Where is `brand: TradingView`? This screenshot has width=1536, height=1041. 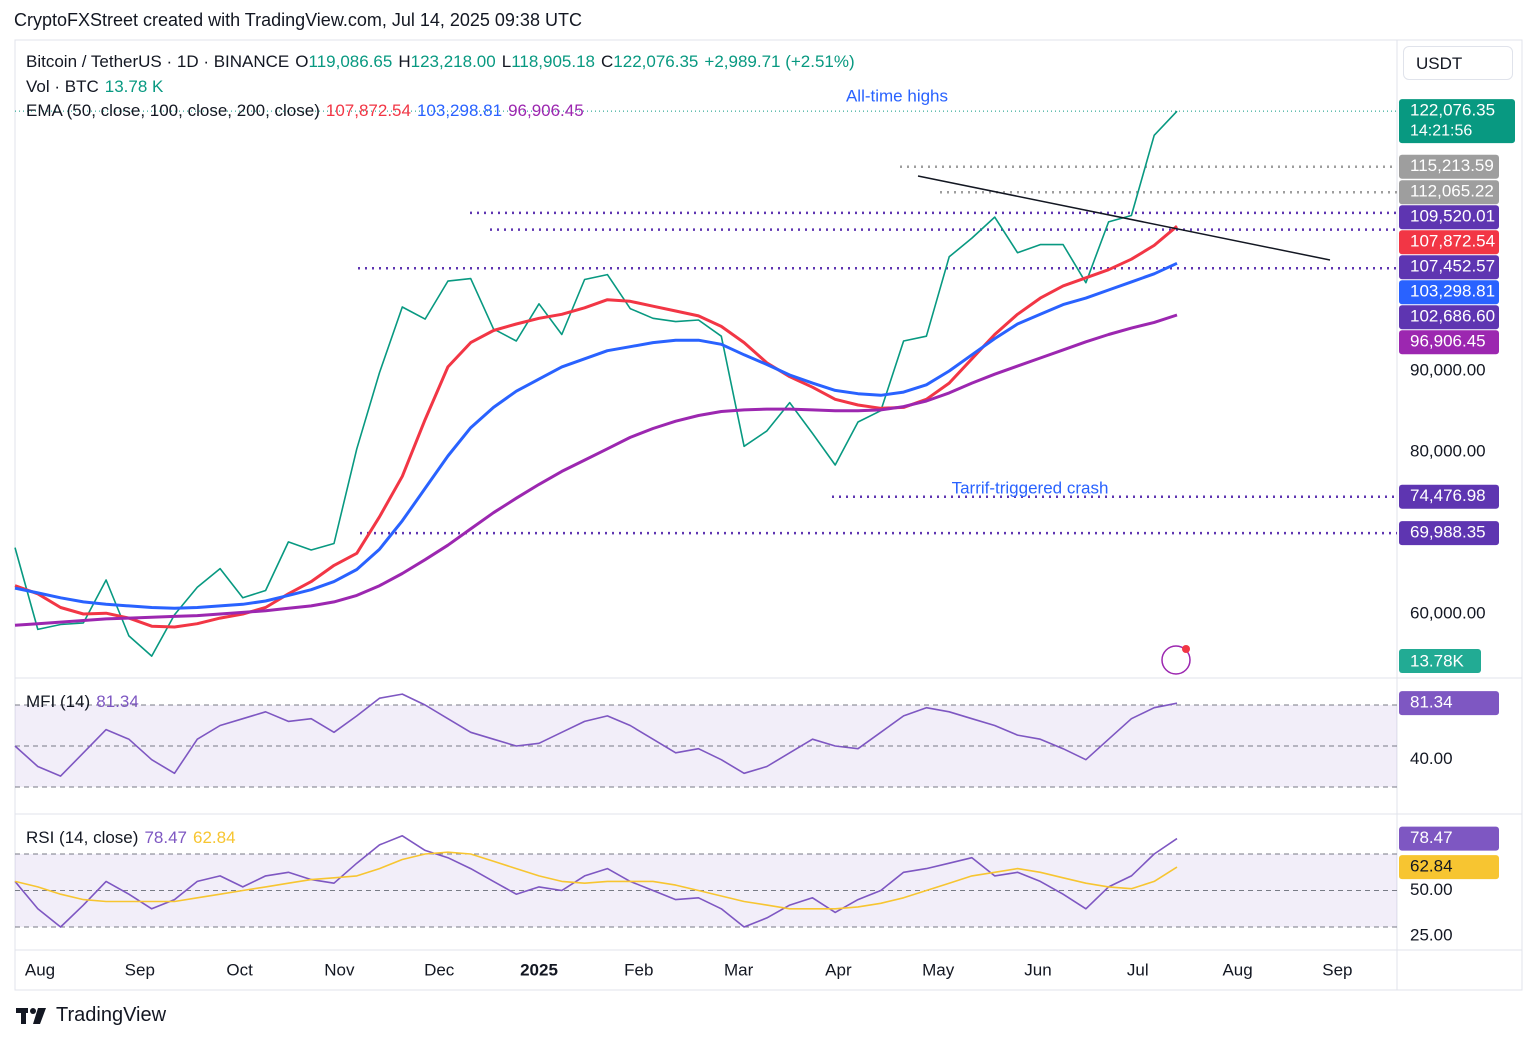
brand: TradingView is located at coordinates (111, 1015).